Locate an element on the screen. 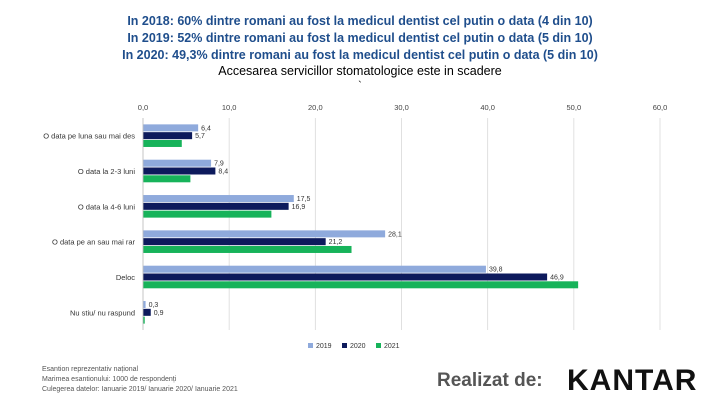  x-tick-label: 20,0 is located at coordinates (315, 107).